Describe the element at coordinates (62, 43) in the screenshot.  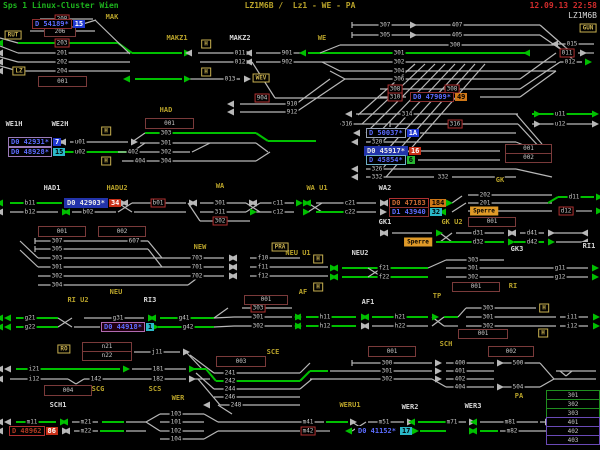
I see `track-number: 203` at that location.